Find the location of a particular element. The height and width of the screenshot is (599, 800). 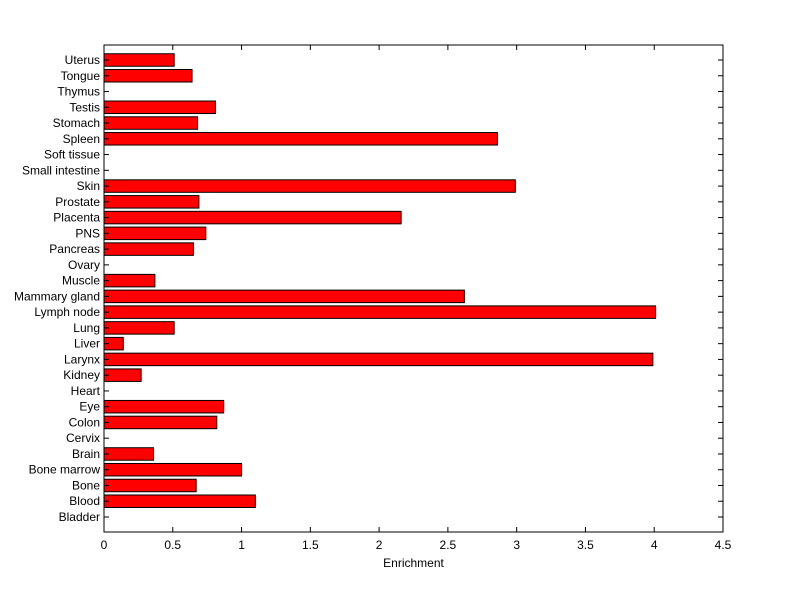

y-tick-label: Spleen is located at coordinates (81, 139).